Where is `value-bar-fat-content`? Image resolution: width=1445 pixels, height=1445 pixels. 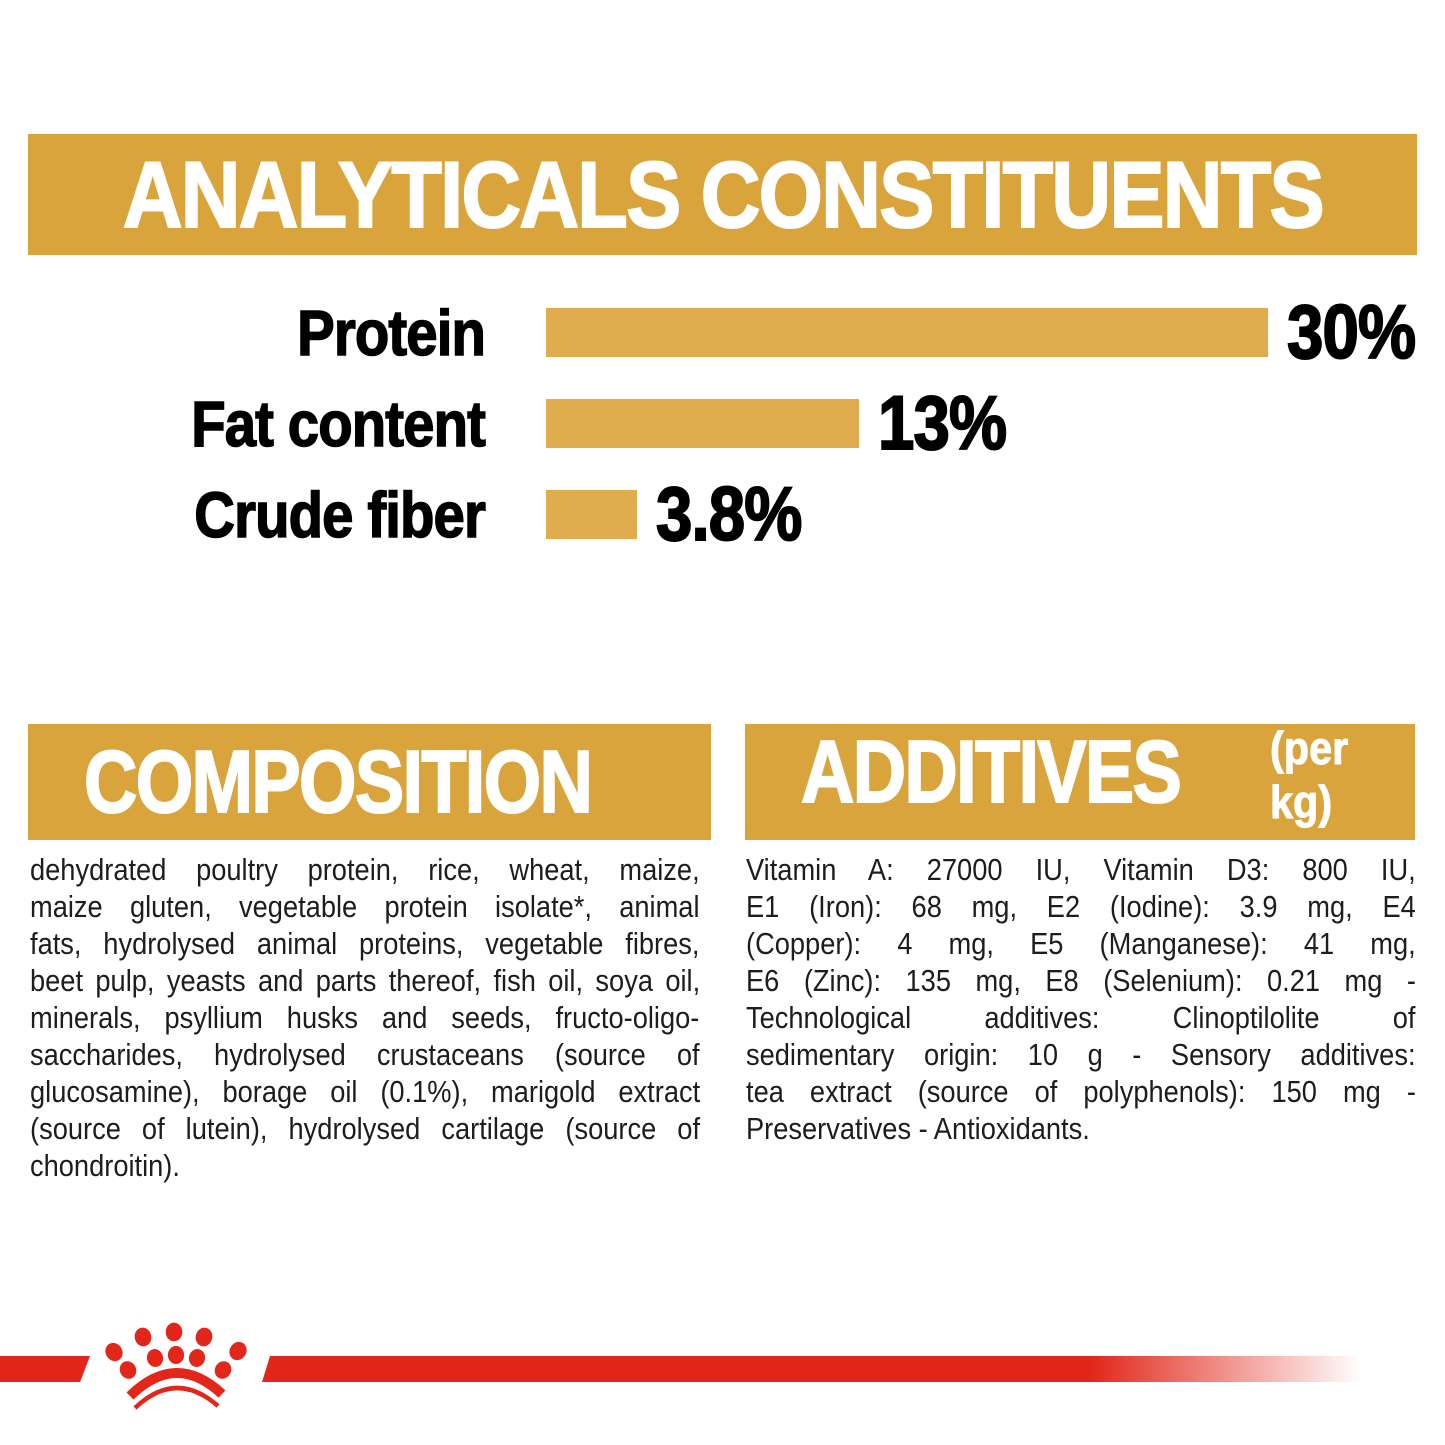 value-bar-fat-content is located at coordinates (702, 423).